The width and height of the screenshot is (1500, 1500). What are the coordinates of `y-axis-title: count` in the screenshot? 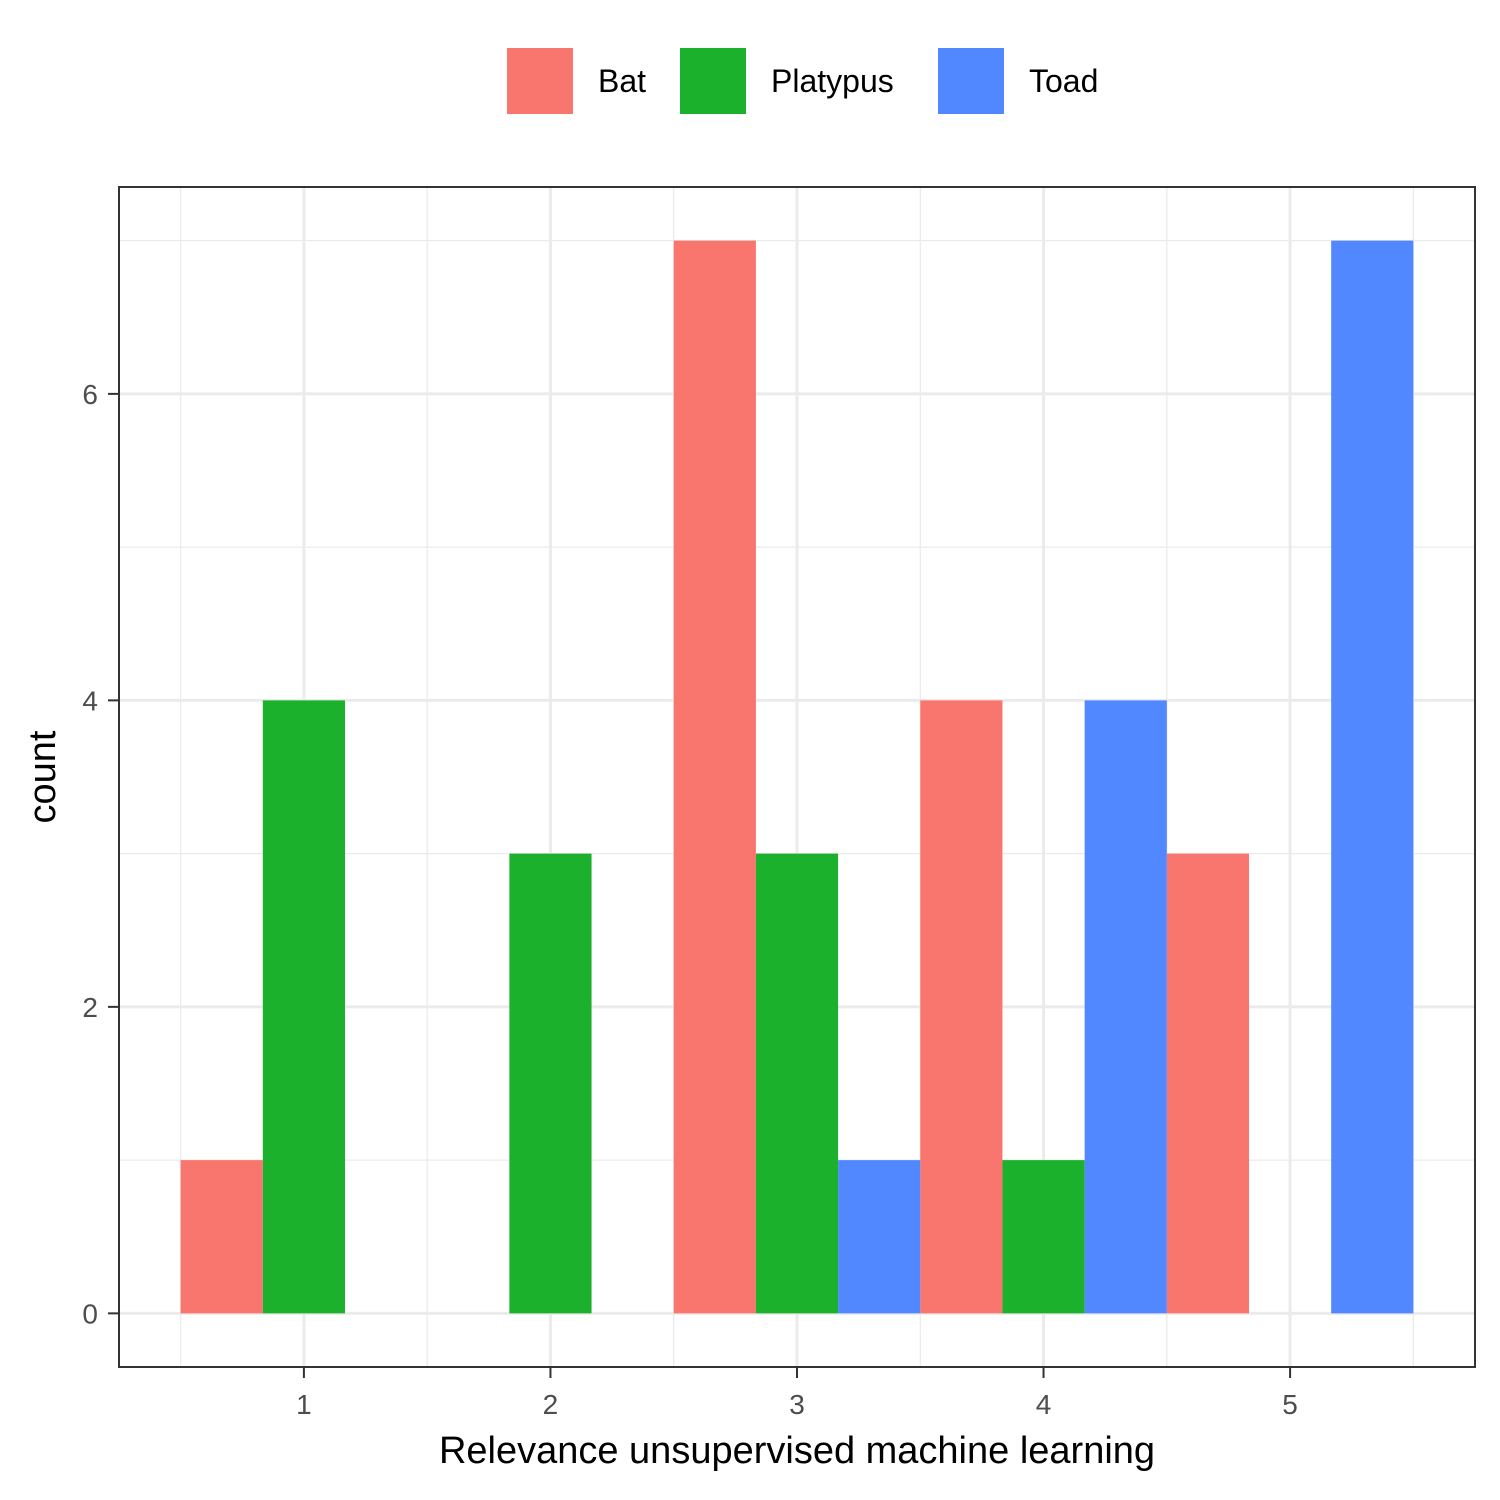 It's located at (43, 776).